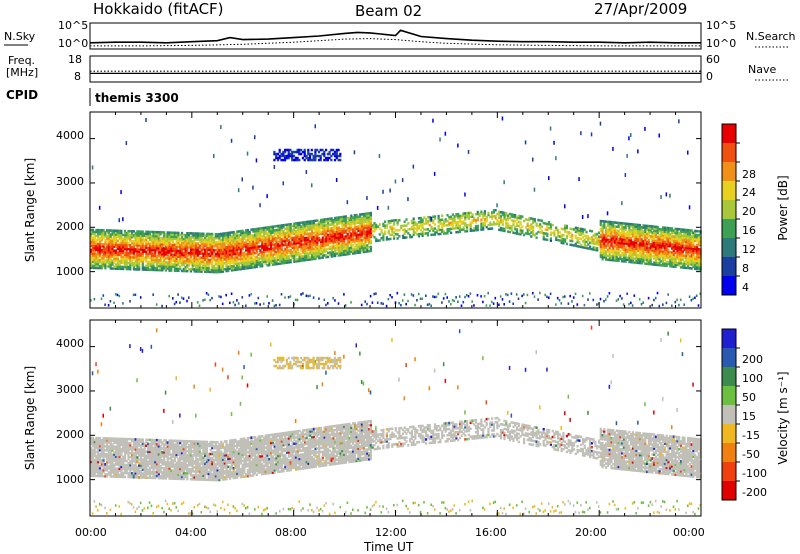  What do you see at coordinates (91, 532) in the screenshot?
I see `xtick-0: 00:00` at bounding box center [91, 532].